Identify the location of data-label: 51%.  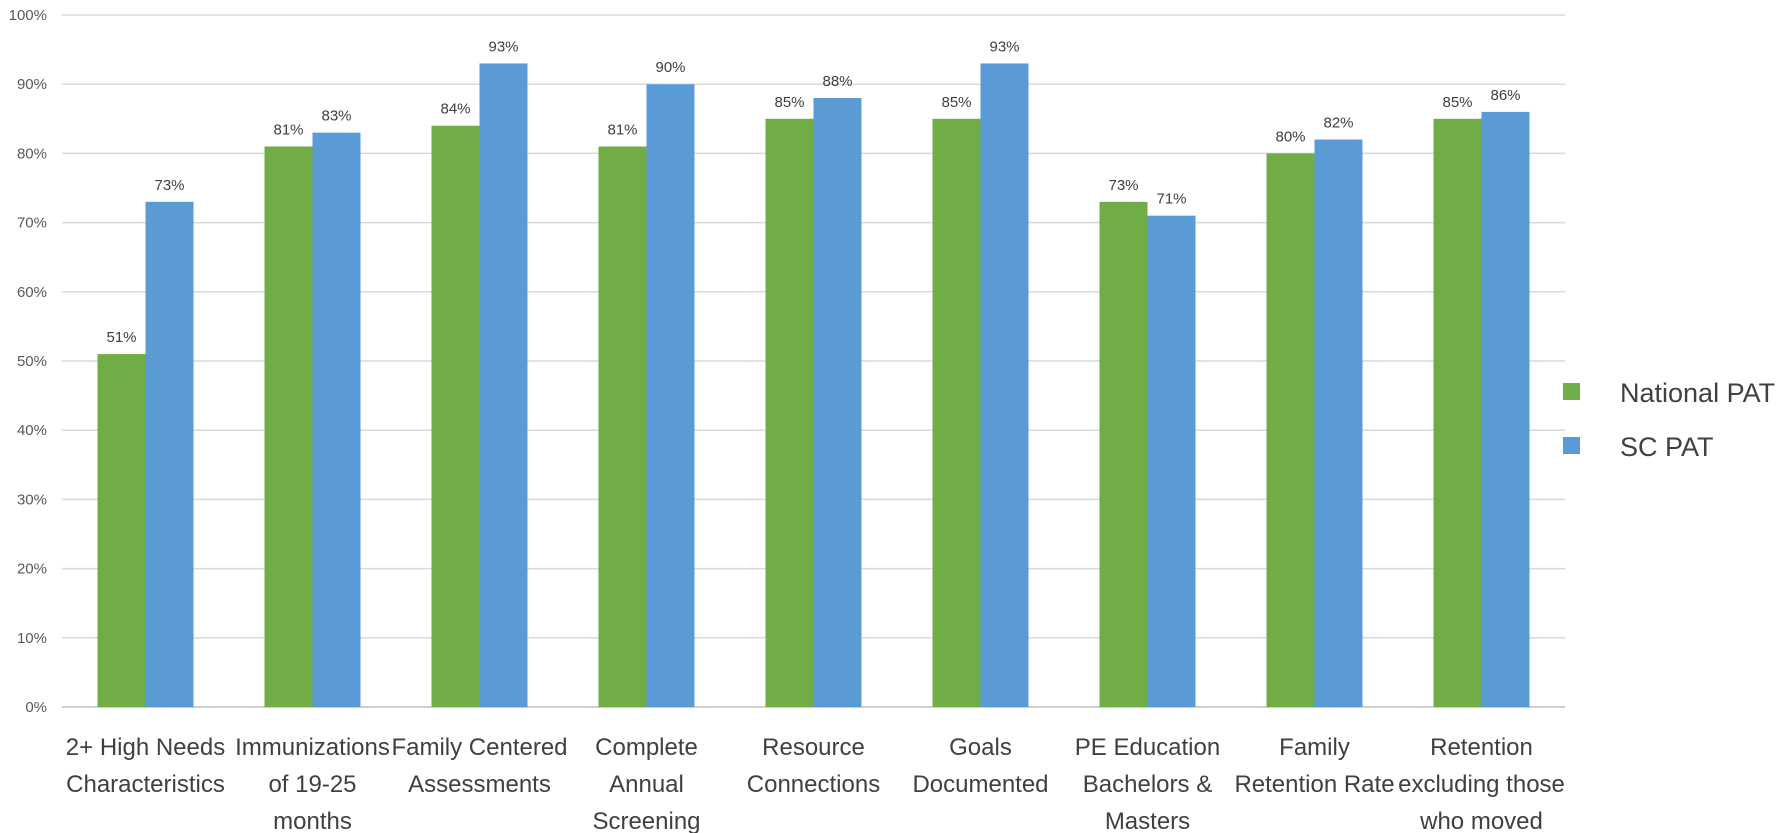
(121, 337).